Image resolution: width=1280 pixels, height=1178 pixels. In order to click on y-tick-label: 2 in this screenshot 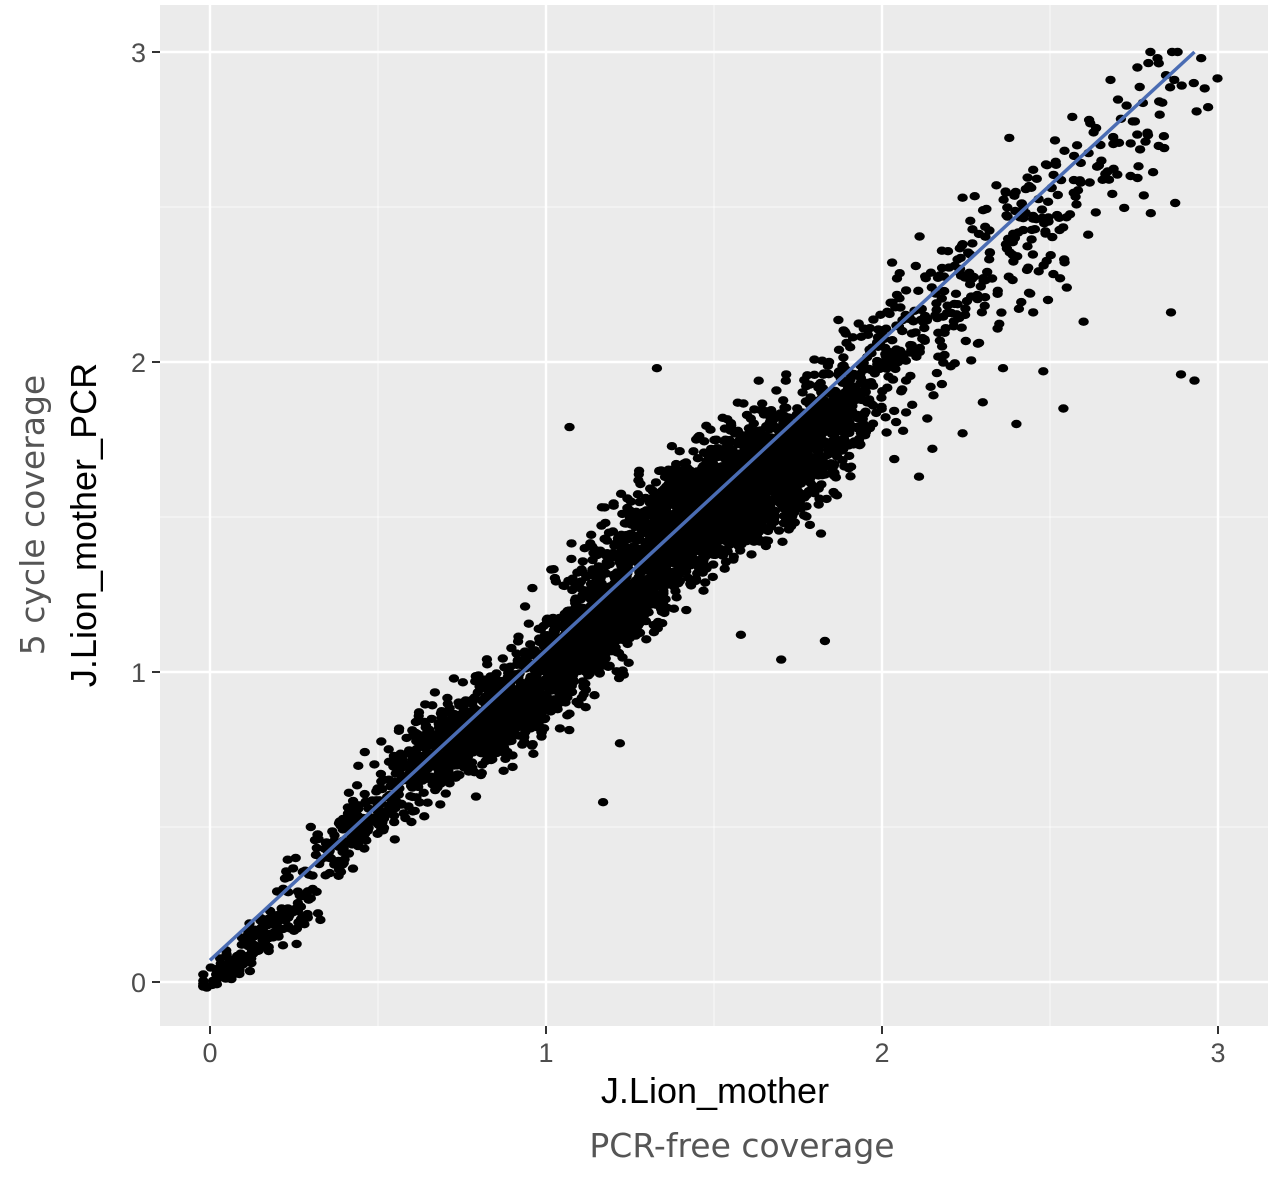, I will do `click(138, 363)`.